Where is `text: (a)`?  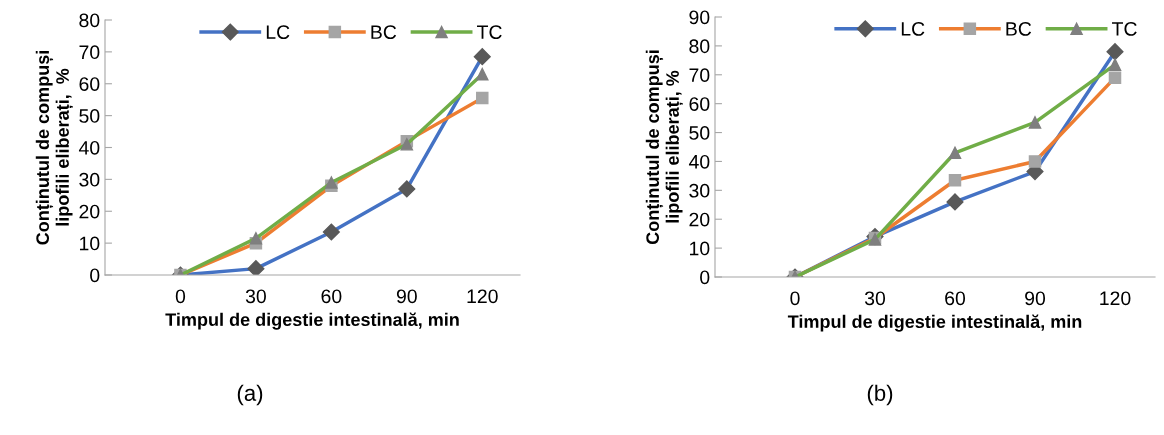 text: (a) is located at coordinates (250, 395).